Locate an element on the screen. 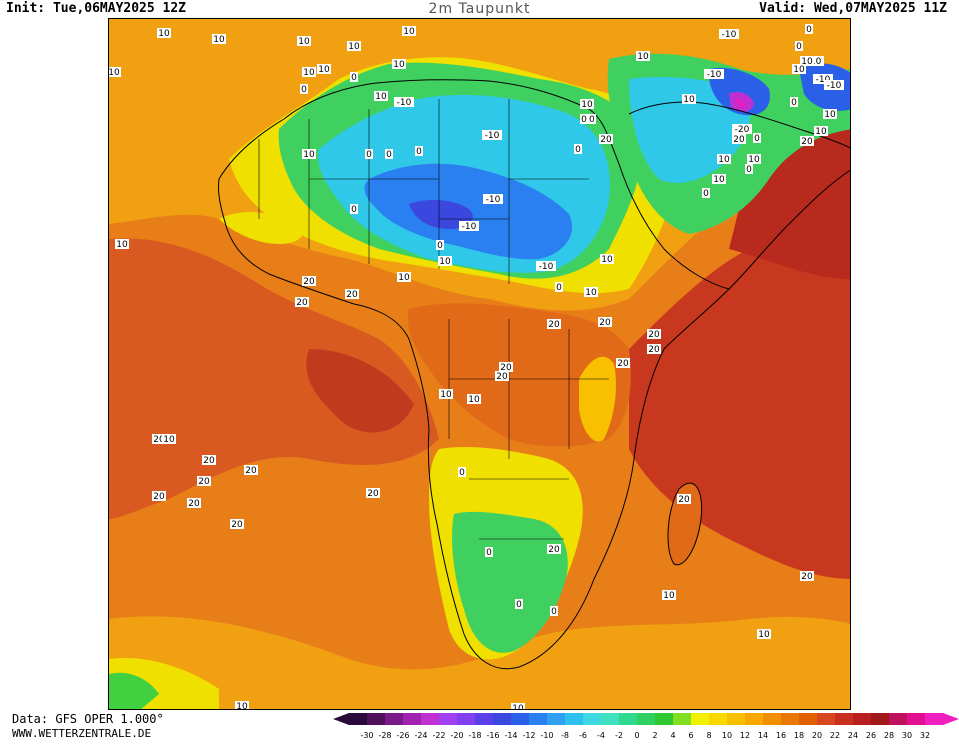 The width and height of the screenshot is (959, 745). legend-tick-label: -22 is located at coordinates (438, 735).